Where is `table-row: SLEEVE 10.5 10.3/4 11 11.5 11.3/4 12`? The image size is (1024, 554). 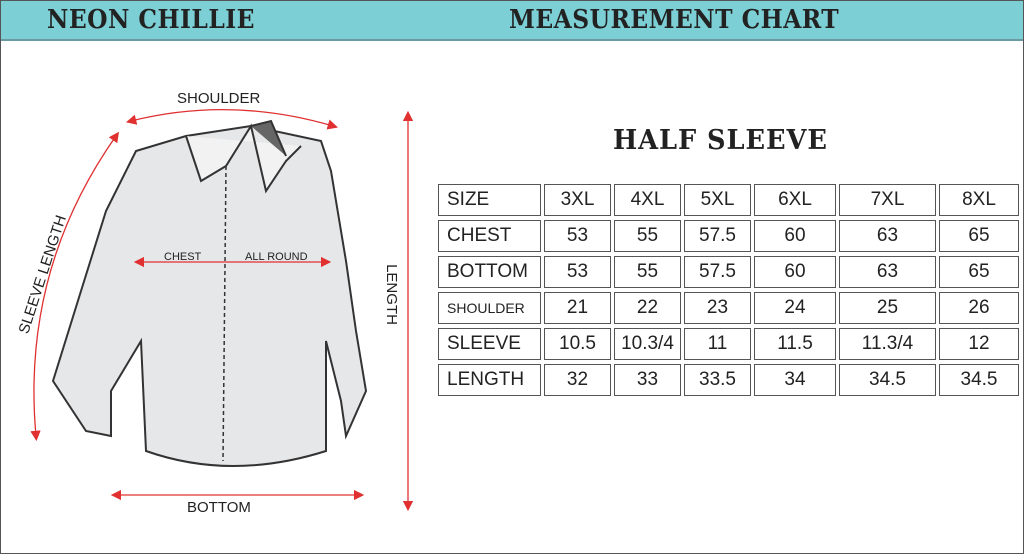 table-row: SLEEVE 10.5 10.3/4 11 11.5 11.3/4 12 is located at coordinates (728, 344).